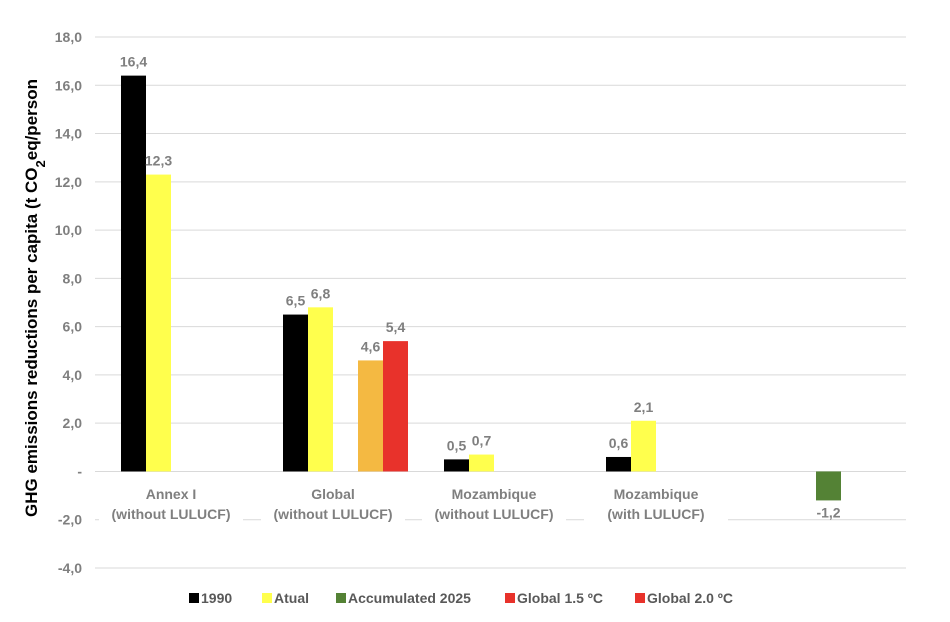 This screenshot has height=622, width=950. Describe the element at coordinates (68, 37) in the screenshot. I see `y-tick-label: 18,0` at that location.